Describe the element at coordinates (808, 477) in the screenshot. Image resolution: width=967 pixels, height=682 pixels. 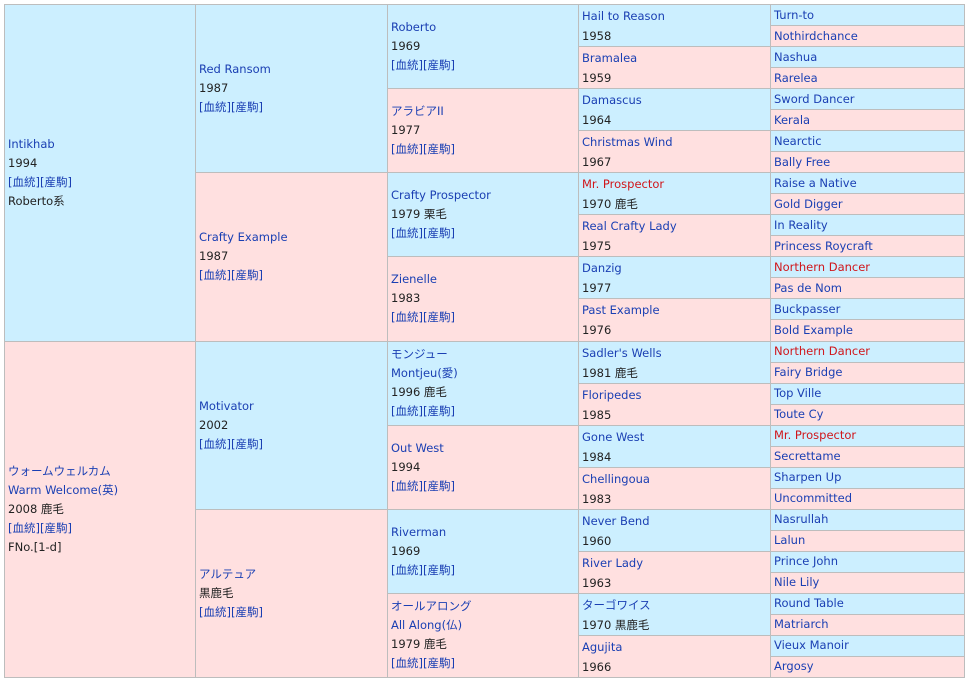
I see `horse-link: Sharpen Up` at that location.